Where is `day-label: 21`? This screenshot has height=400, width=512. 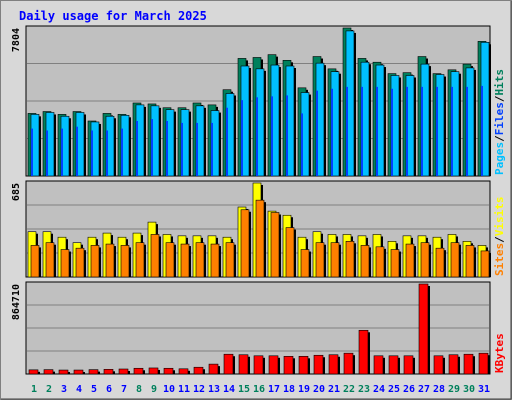 day-label: 21 is located at coordinates (334, 389).